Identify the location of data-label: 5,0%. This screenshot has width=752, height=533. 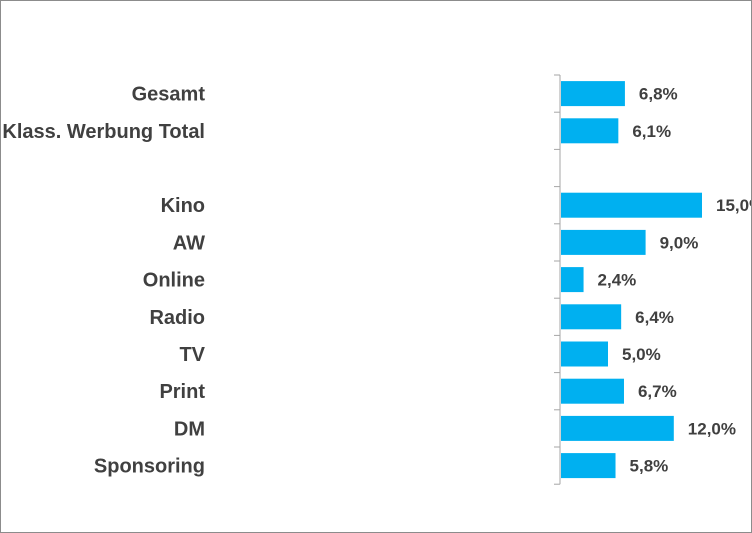
(641, 354).